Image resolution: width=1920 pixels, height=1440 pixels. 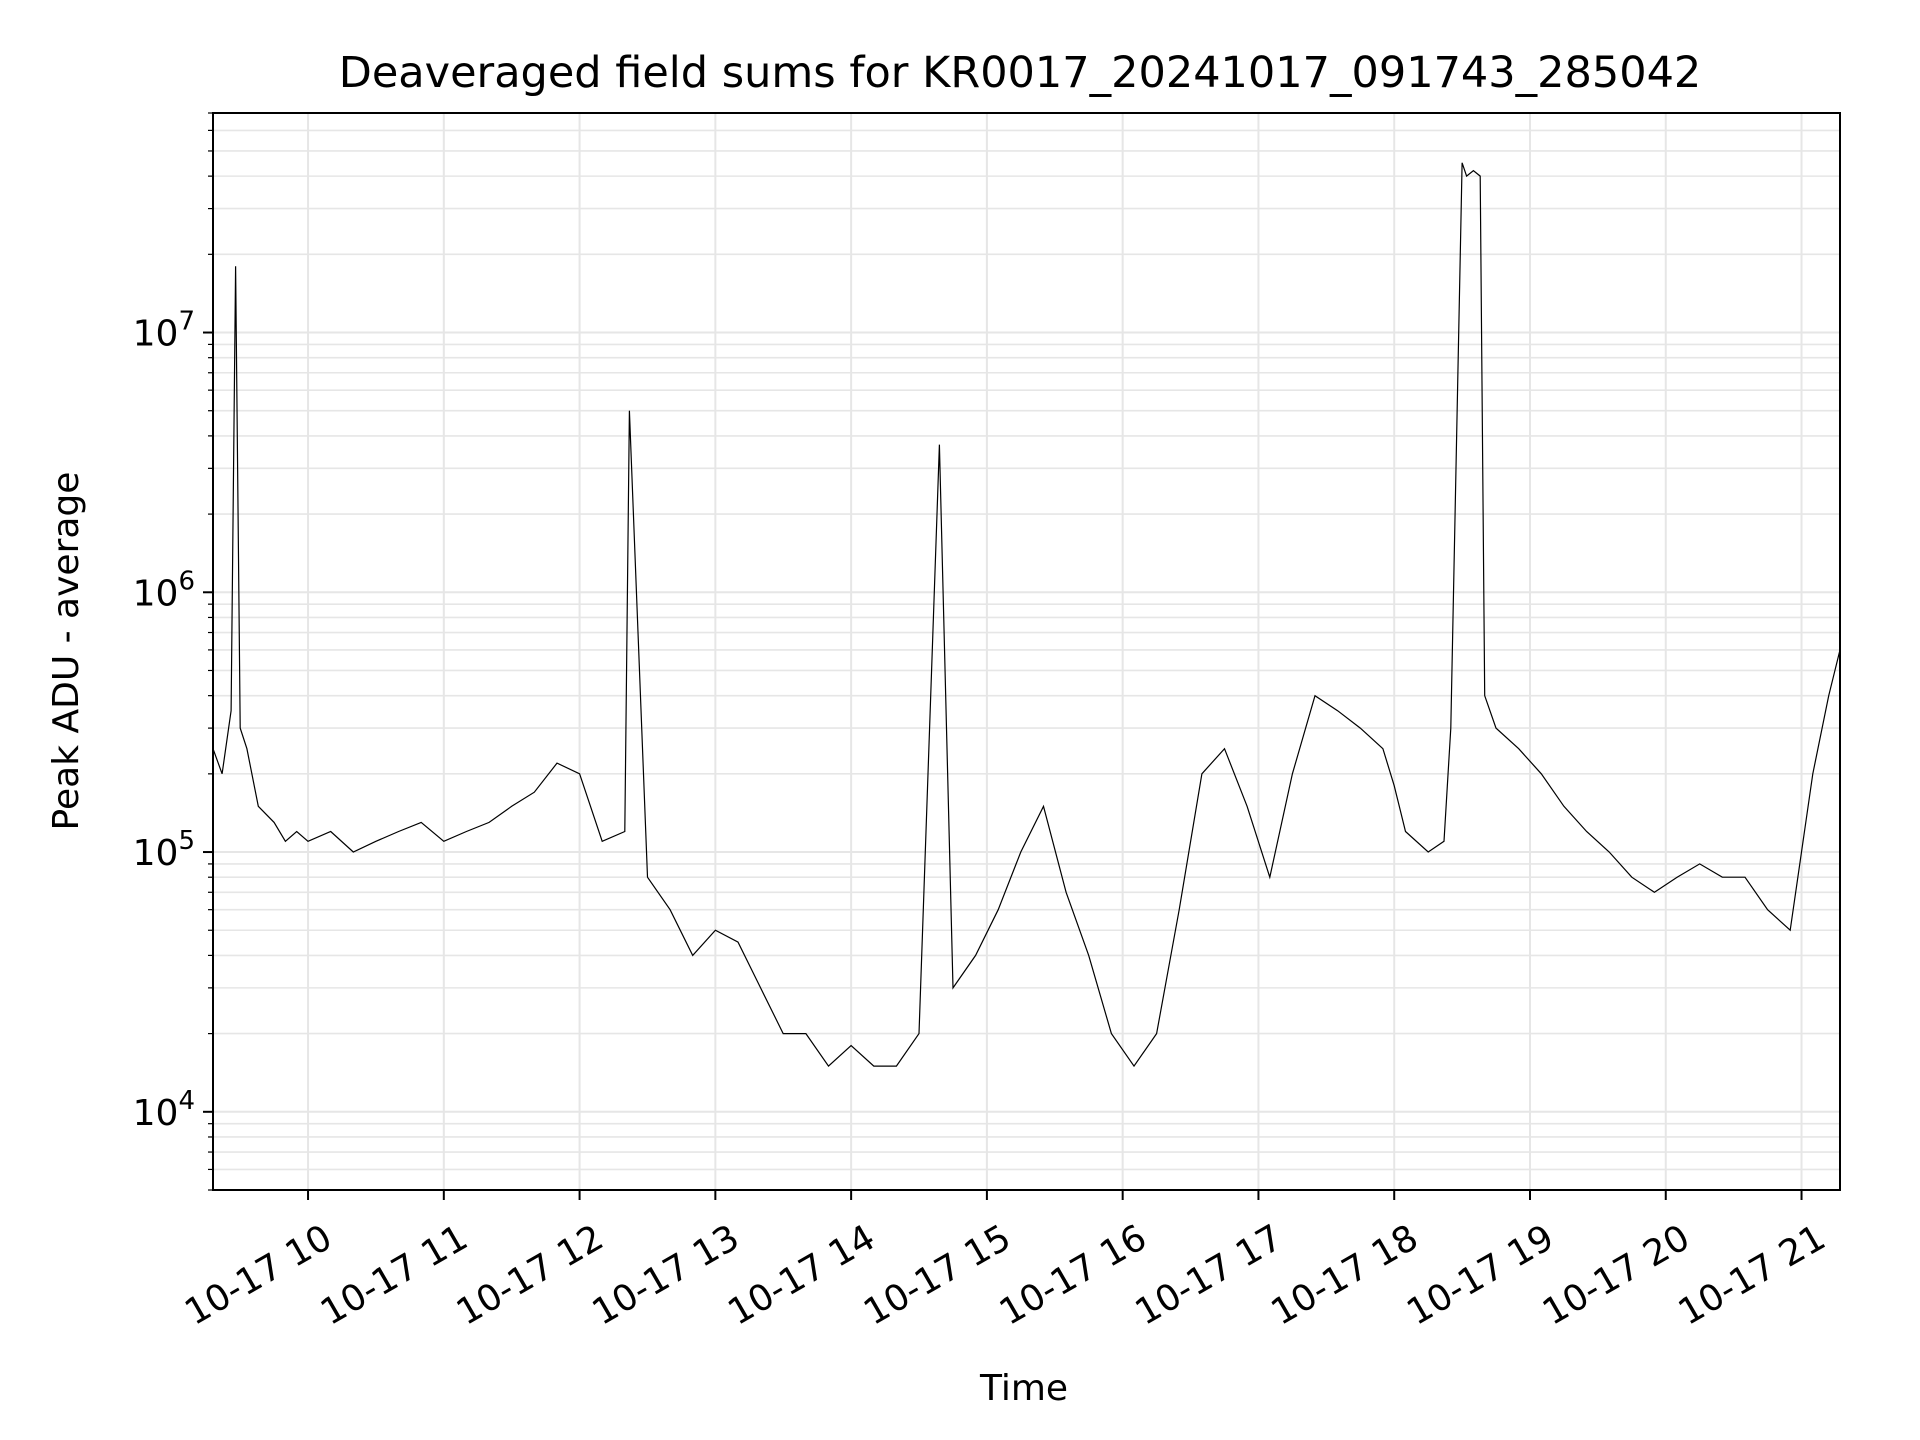 I want to click on y-tick-label: 10⁵, so click(x=164, y=850).